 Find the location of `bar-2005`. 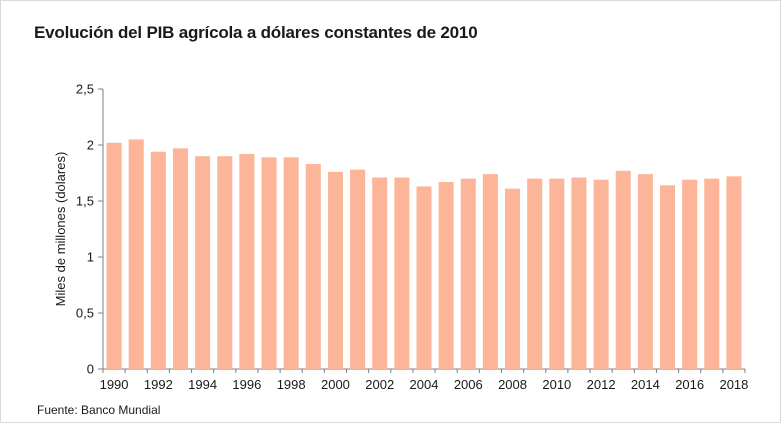

bar-2005 is located at coordinates (446, 275).